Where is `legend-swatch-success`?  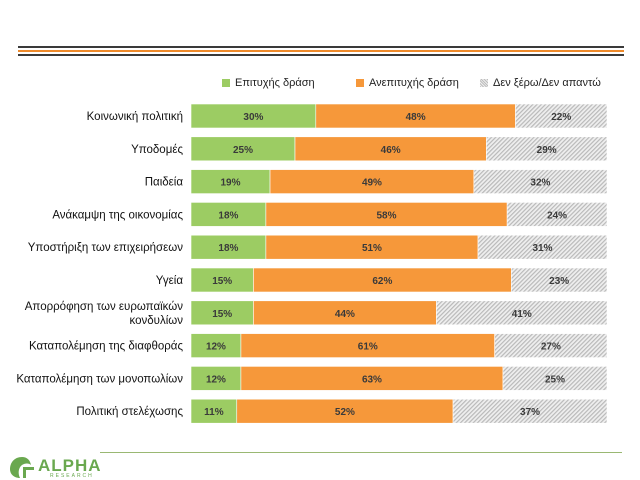
legend-swatch-success is located at coordinates (226, 83).